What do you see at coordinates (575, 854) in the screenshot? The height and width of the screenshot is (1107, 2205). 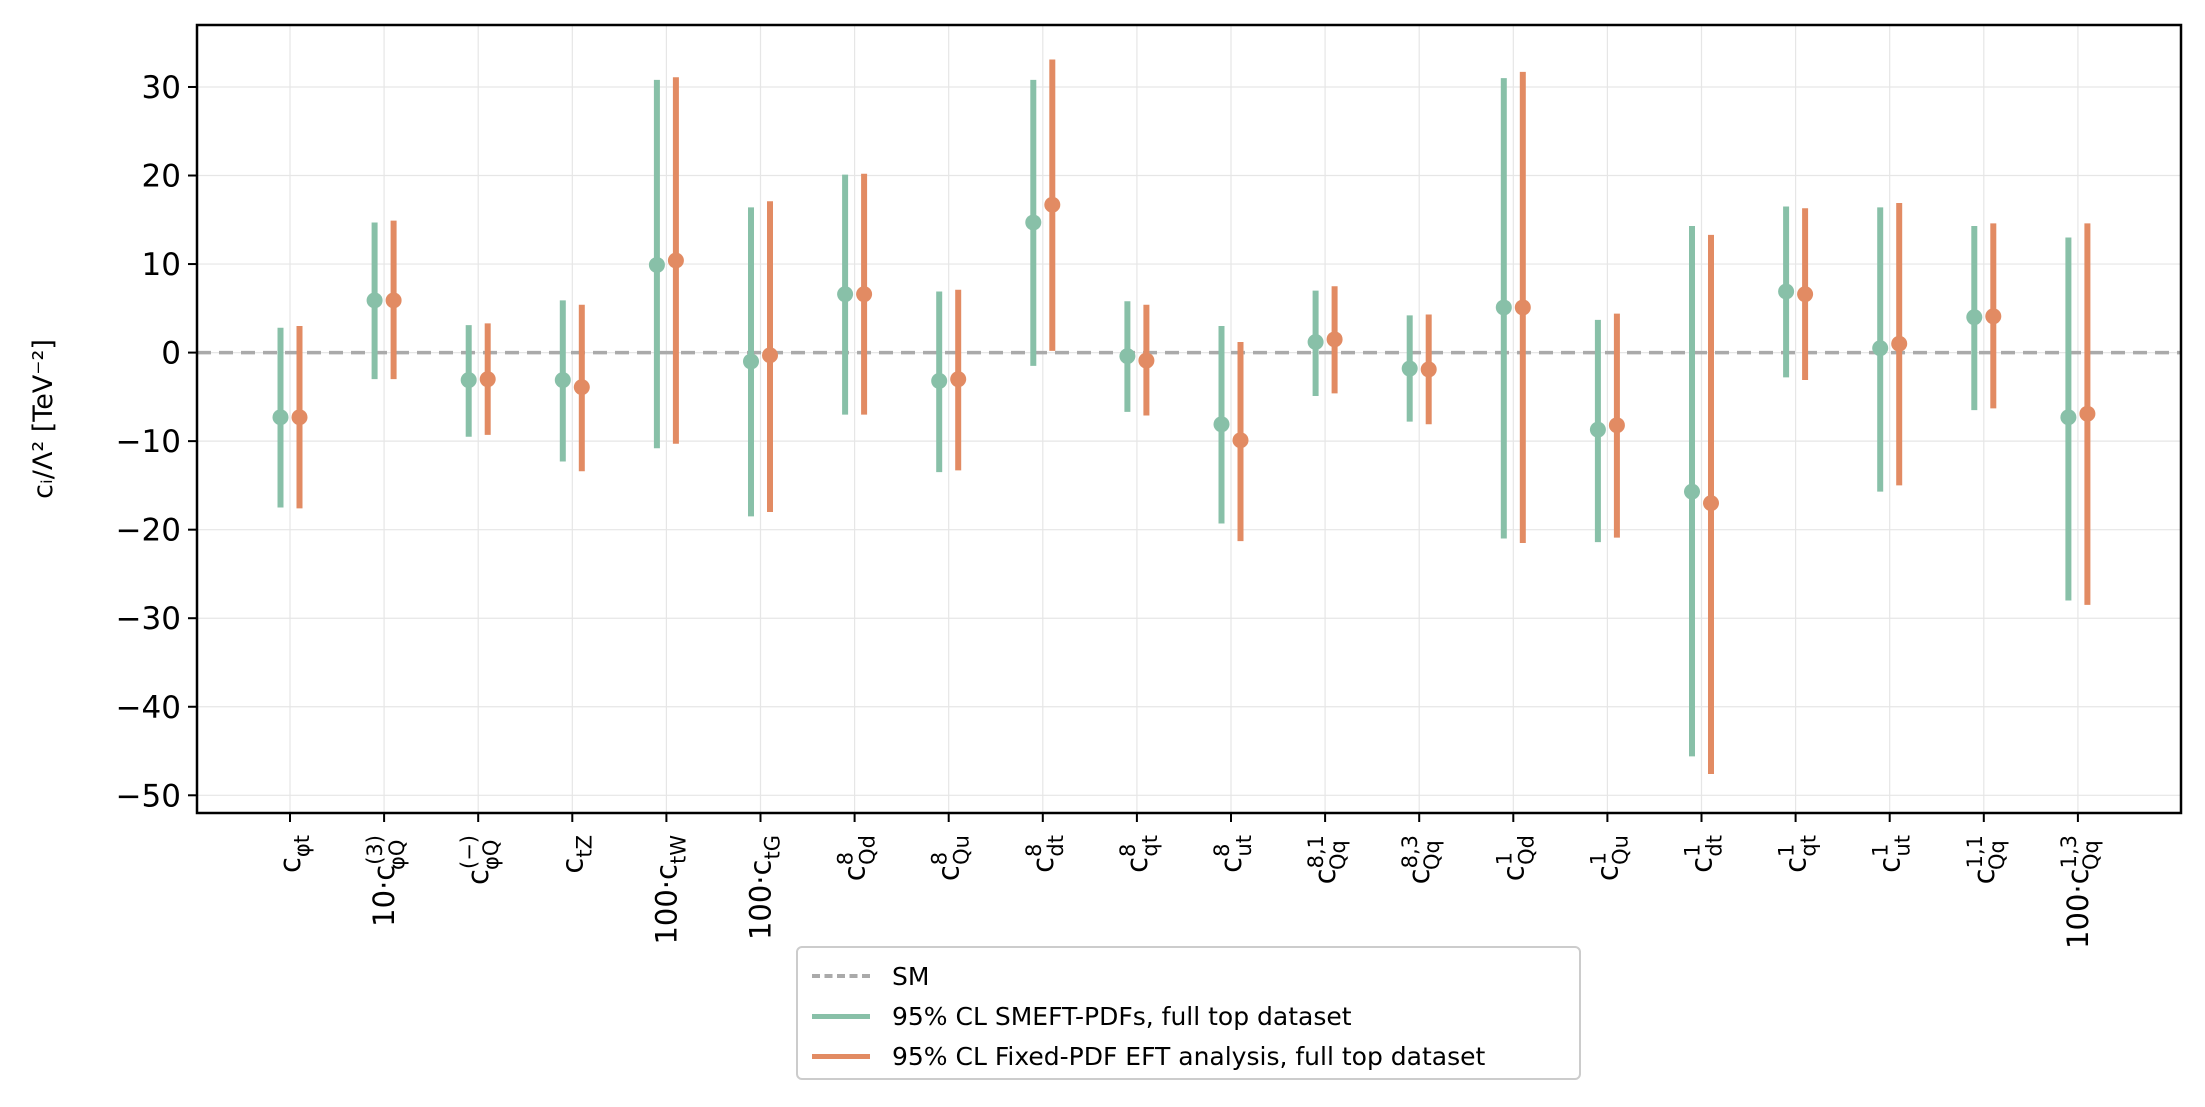 I see `x-tick-label: ctZ` at bounding box center [575, 854].